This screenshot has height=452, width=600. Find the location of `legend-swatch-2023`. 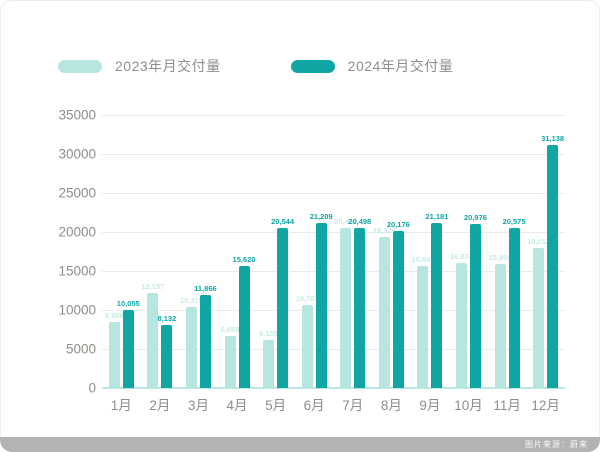

legend-swatch-2023 is located at coordinates (80, 66).